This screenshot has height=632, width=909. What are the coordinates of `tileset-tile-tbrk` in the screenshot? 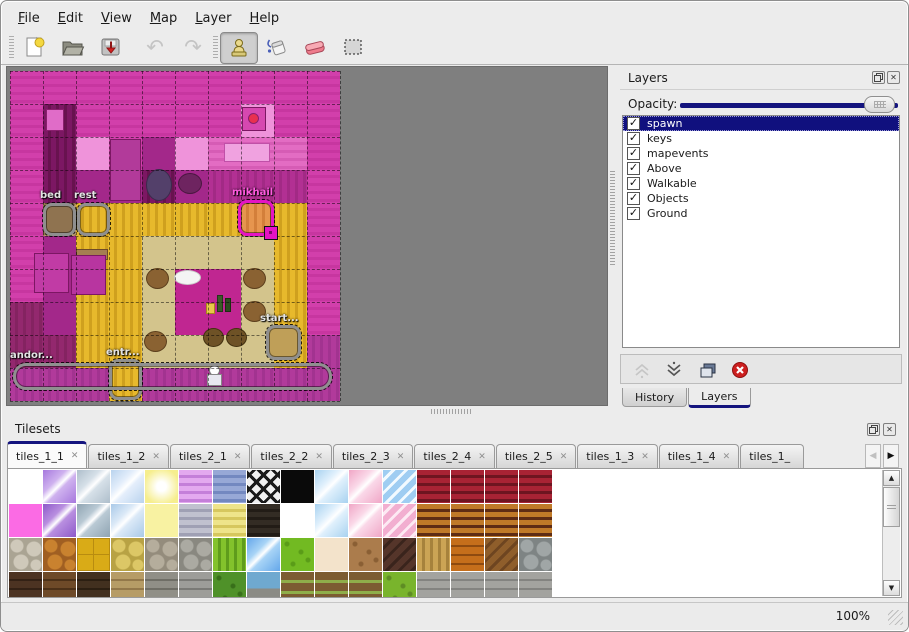 It's located at (127, 584).